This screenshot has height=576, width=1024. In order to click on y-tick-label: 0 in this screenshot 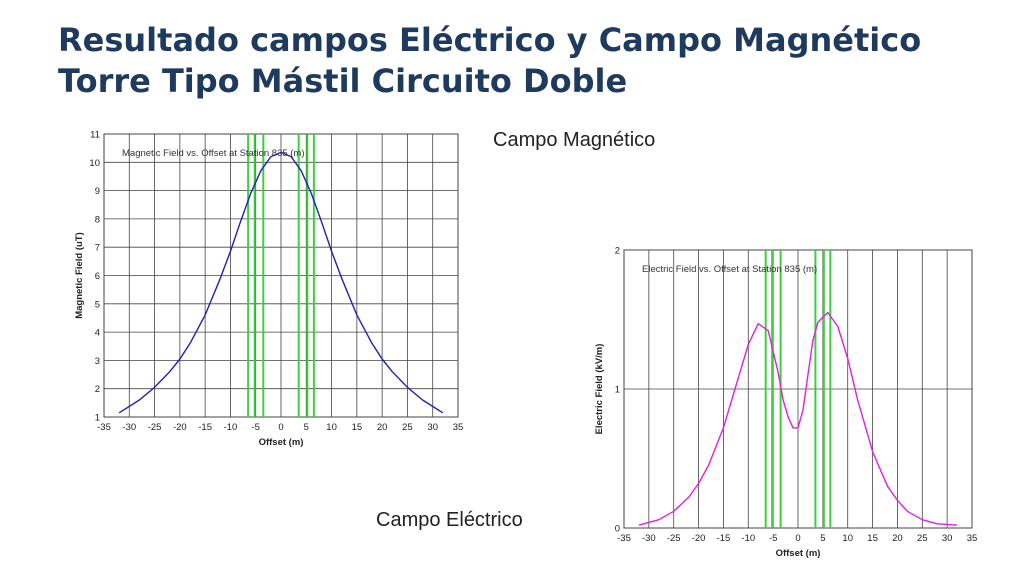, I will do `click(617, 529)`.